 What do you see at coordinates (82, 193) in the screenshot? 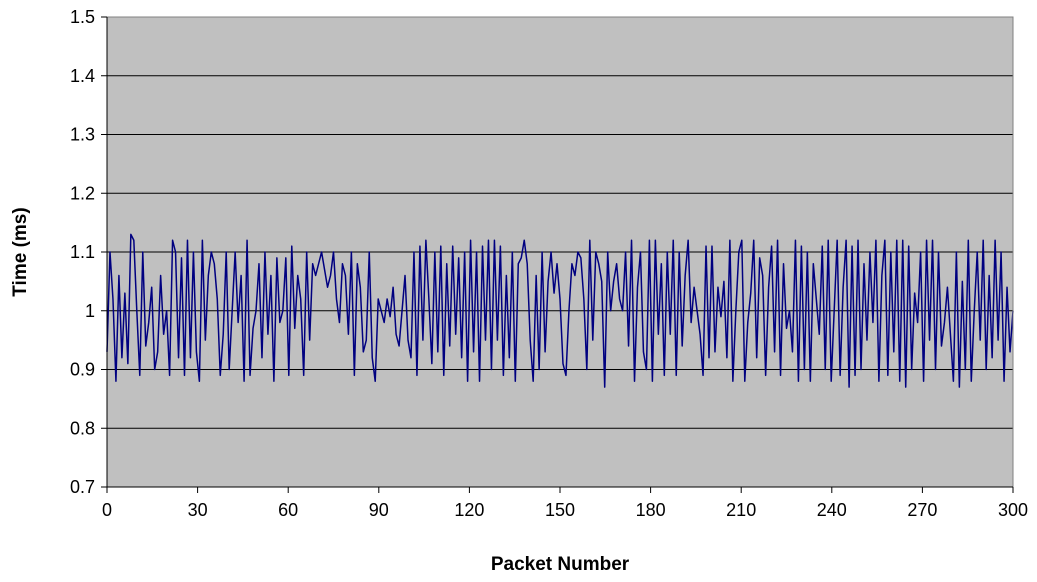
I see `y-tick-label: 1.2` at bounding box center [82, 193].